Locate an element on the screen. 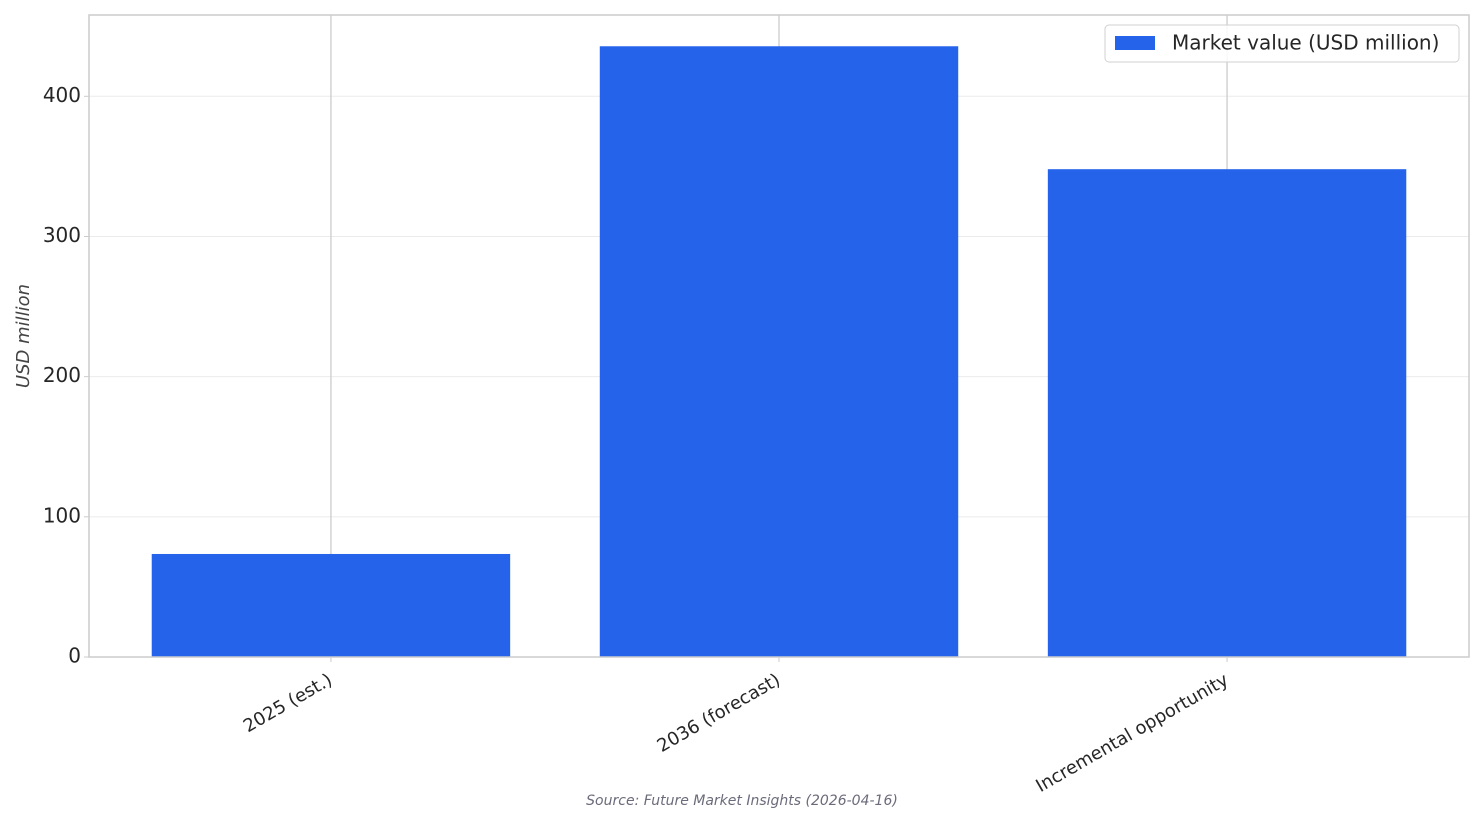 The height and width of the screenshot is (824, 1484). y-tick-label: 300 is located at coordinates (62, 235).